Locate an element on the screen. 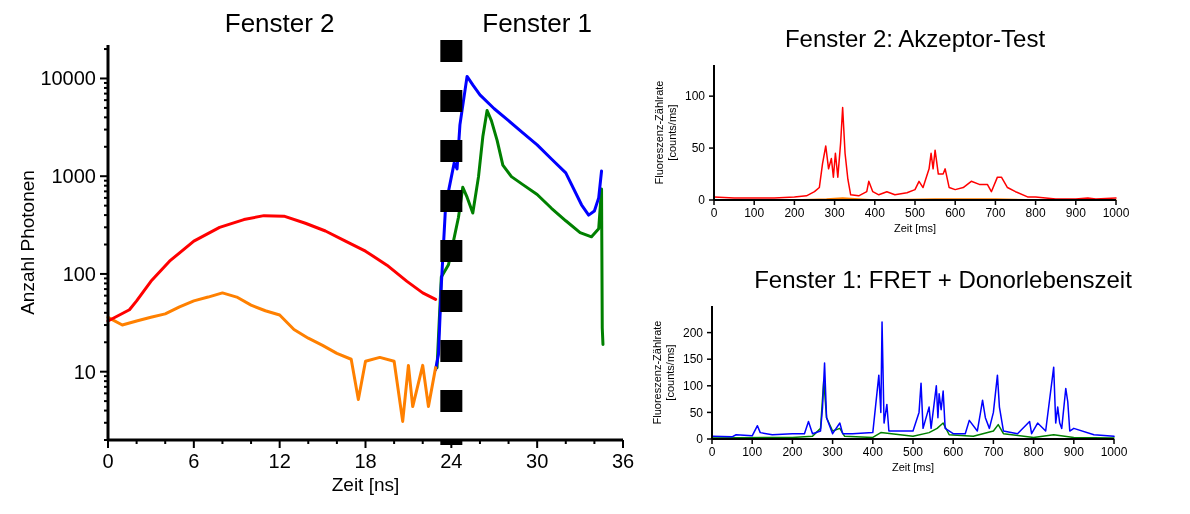  x-tick-label: 30 is located at coordinates (537, 461).